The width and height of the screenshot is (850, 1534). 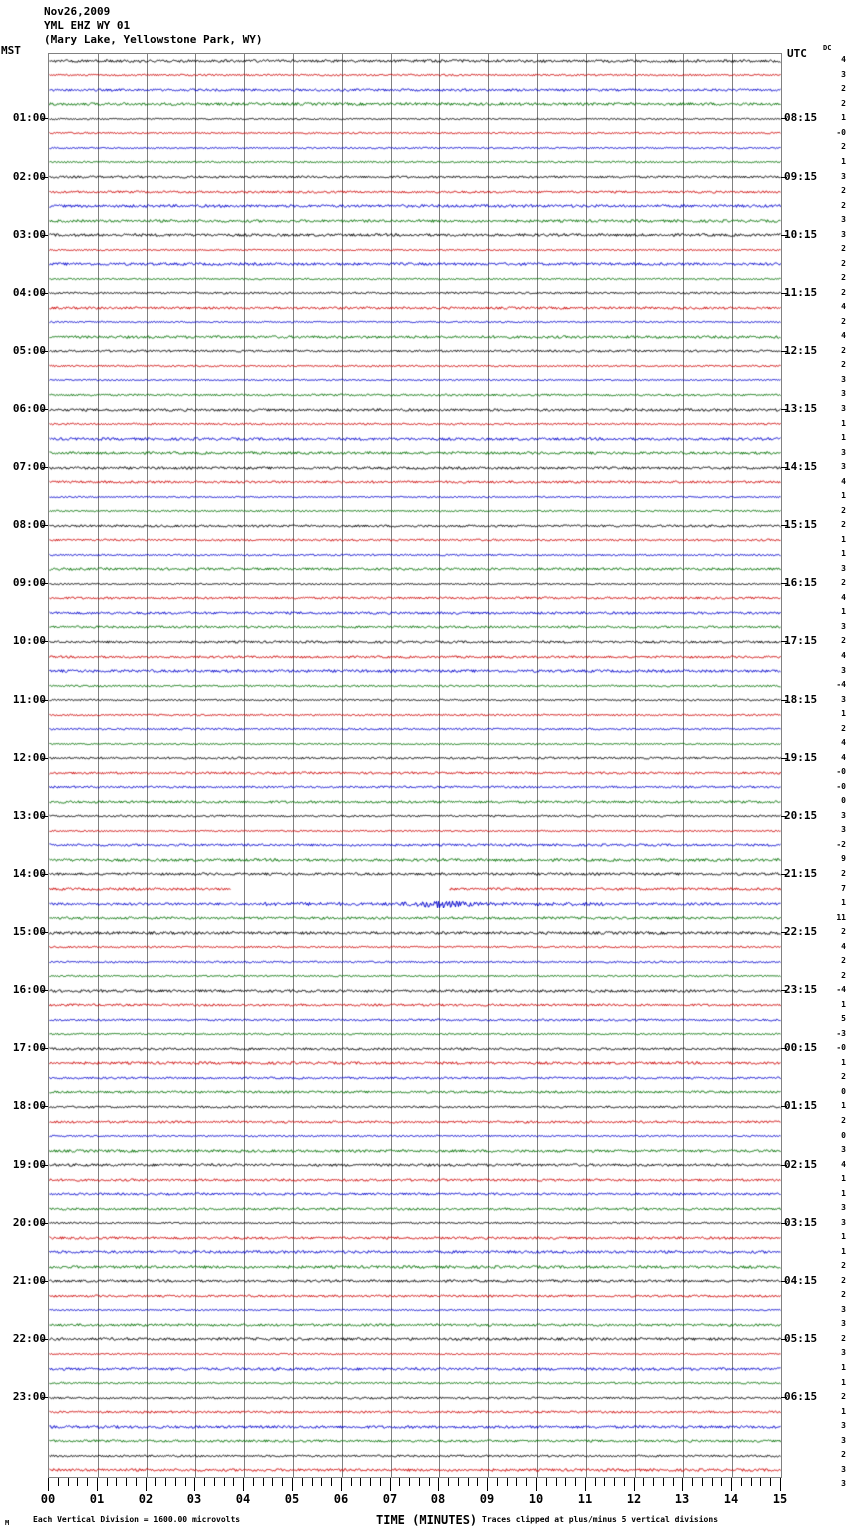 I want to click on utc-time-label: 22:15, so click(x=801, y=932).